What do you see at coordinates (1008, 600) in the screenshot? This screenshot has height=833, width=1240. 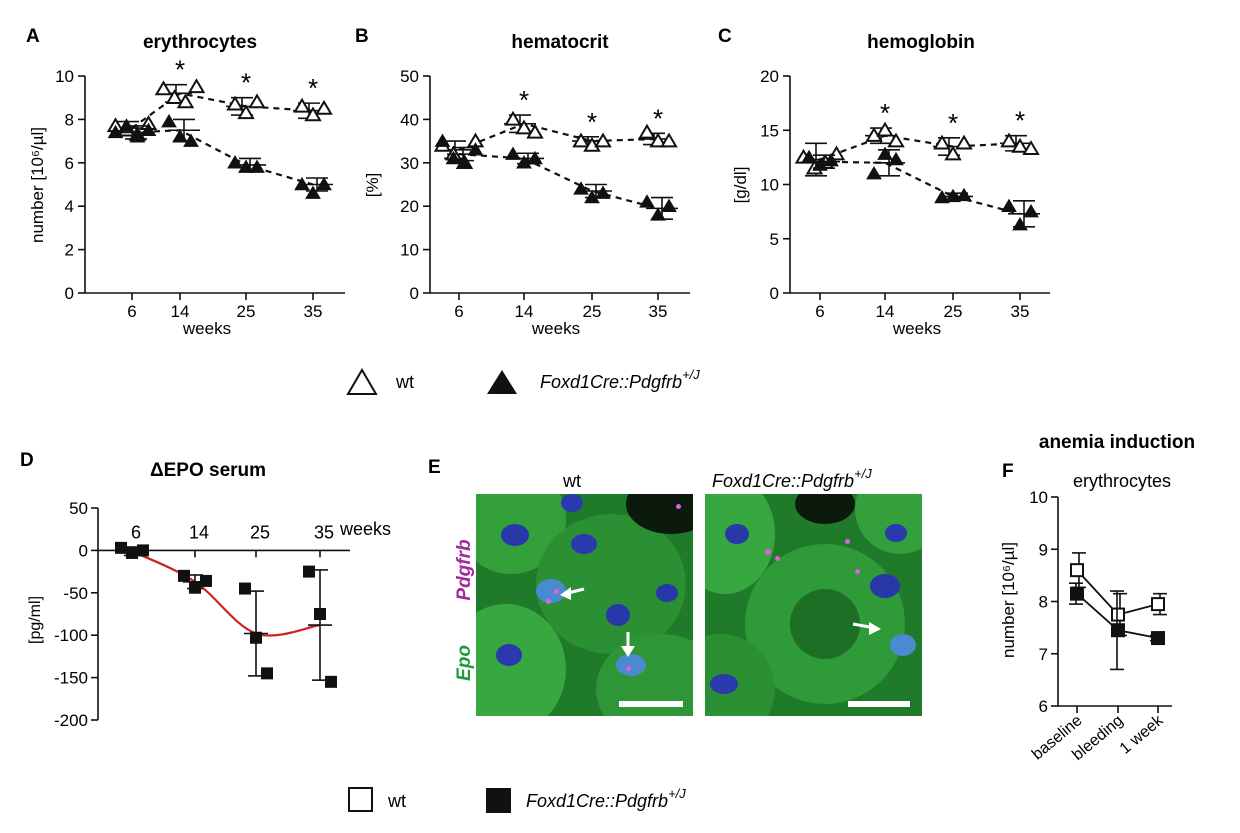 I see `panel-f-ylabel: number [10⁶/µl]` at bounding box center [1008, 600].